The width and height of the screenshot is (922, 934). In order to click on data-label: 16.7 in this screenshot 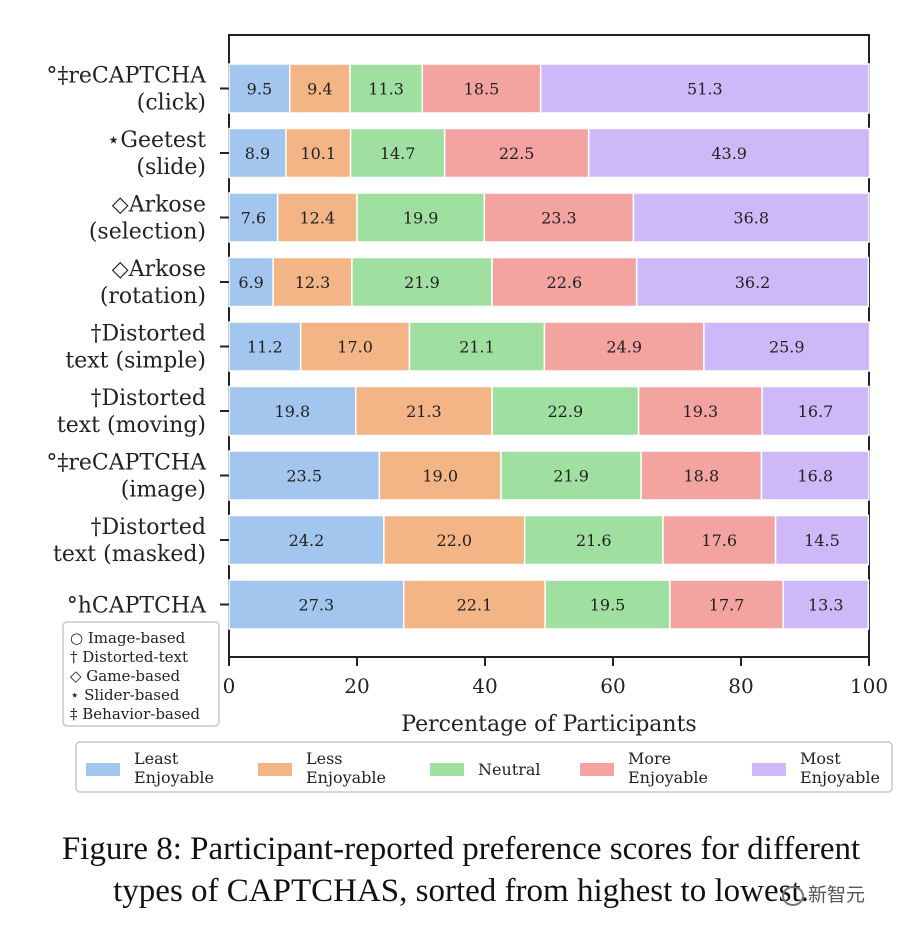, I will do `click(816, 411)`.